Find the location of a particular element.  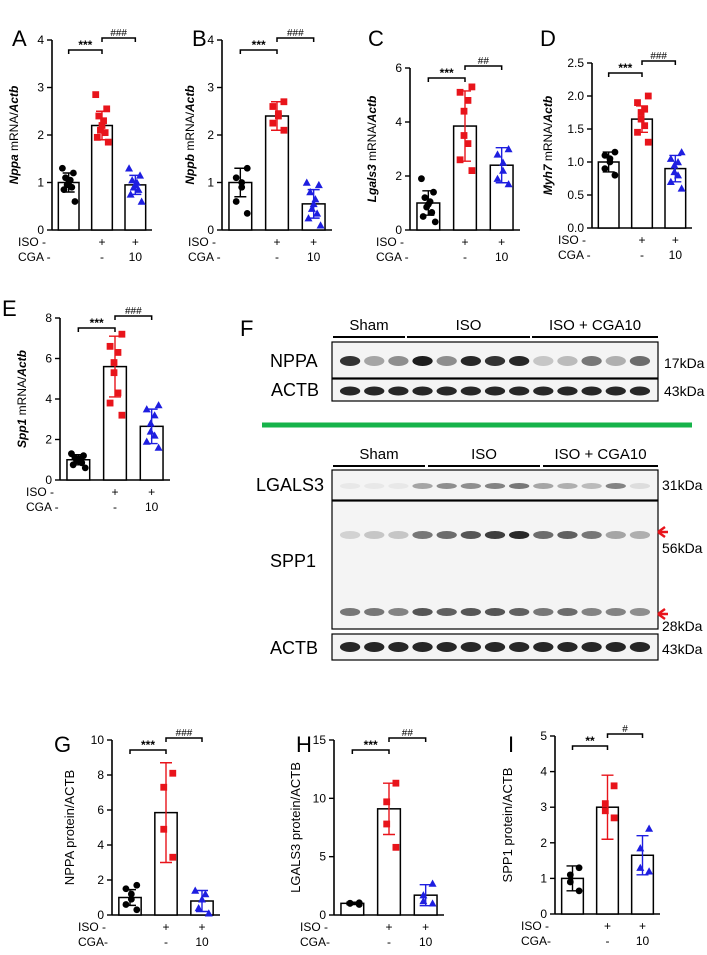

blot-label-spp1: SPP1 is located at coordinates (293, 561).